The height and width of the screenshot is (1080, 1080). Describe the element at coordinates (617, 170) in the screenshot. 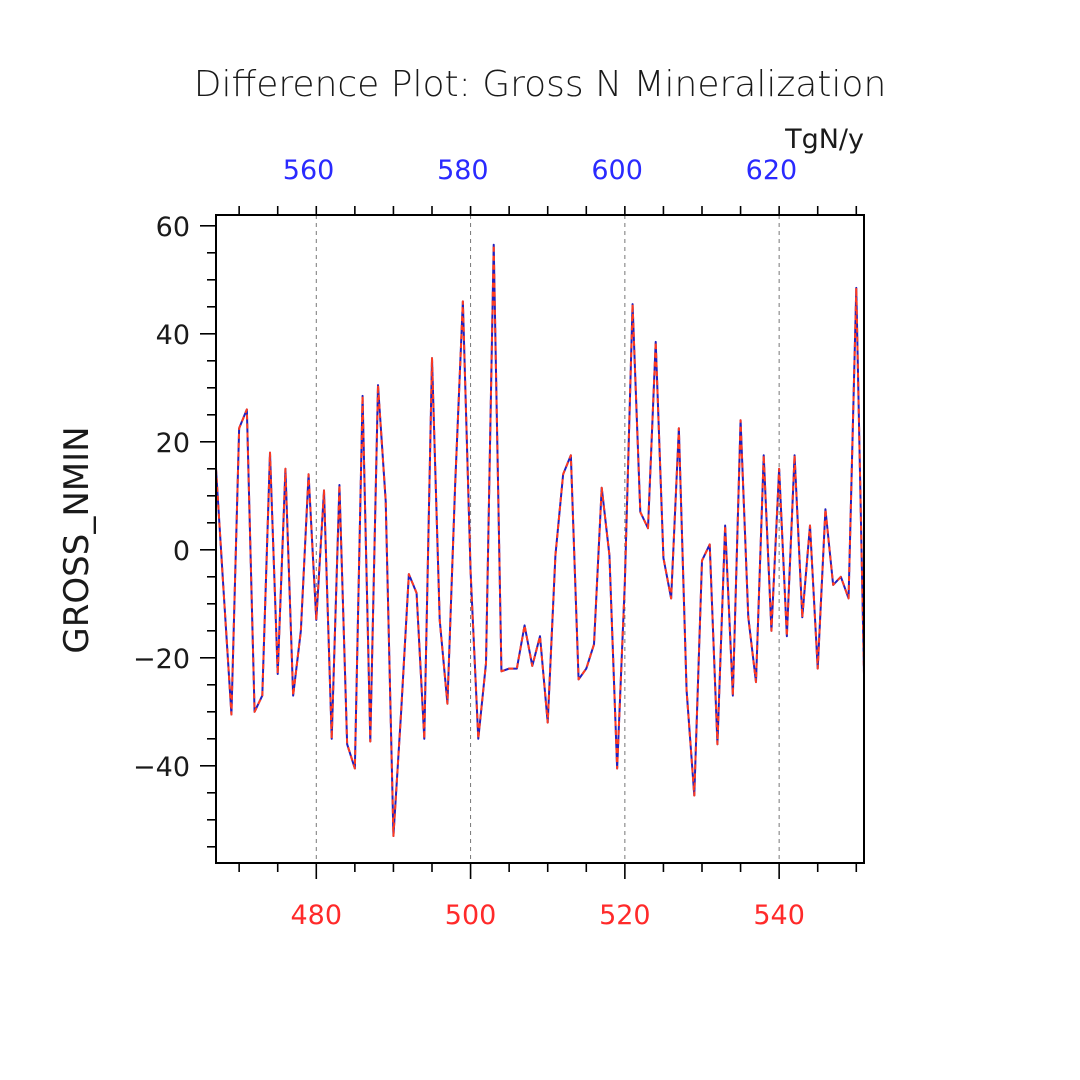

I see `top-tick-label: 600` at that location.